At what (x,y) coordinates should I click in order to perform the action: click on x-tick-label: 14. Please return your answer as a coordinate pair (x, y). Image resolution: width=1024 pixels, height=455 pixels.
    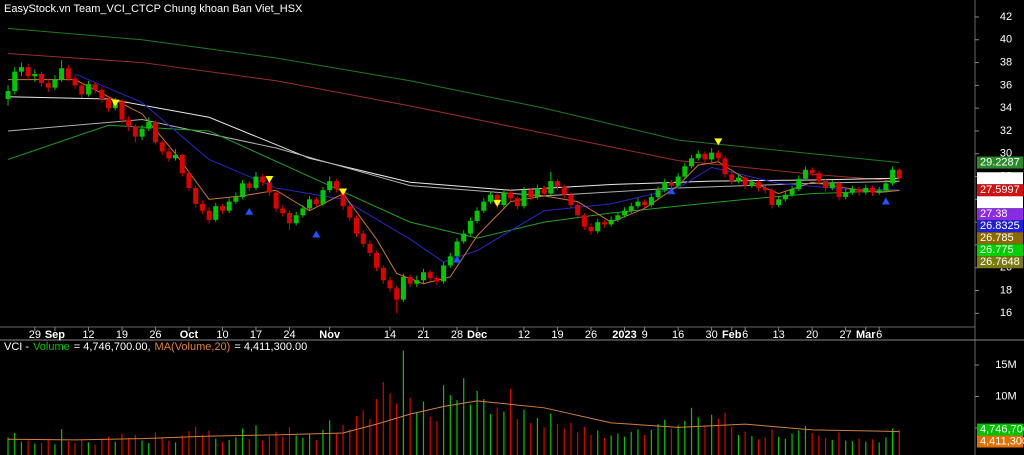
    Looking at the image, I should click on (390, 335).